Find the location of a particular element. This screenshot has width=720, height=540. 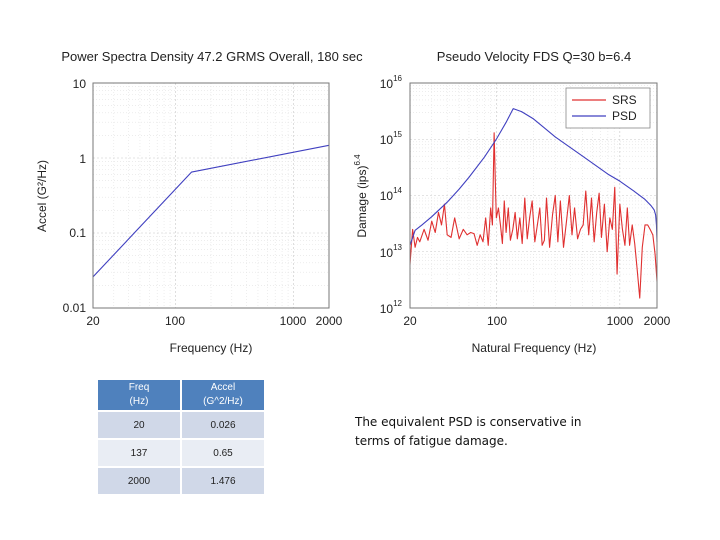

psd-y-axis-label: Accel (G²/Hz) is located at coordinates (42, 196).